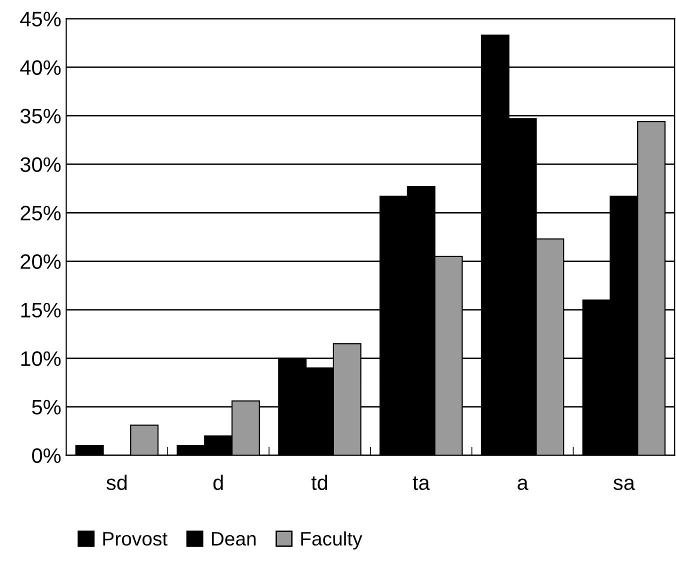 The height and width of the screenshot is (567, 676). I want to click on y-tick-label: 15%, so click(41, 310).